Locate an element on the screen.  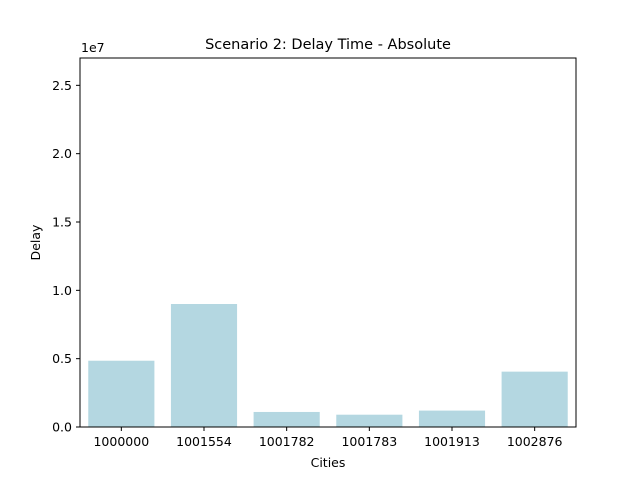
chart-title: Scenario 2: Delay Time - Absolute is located at coordinates (328, 45).